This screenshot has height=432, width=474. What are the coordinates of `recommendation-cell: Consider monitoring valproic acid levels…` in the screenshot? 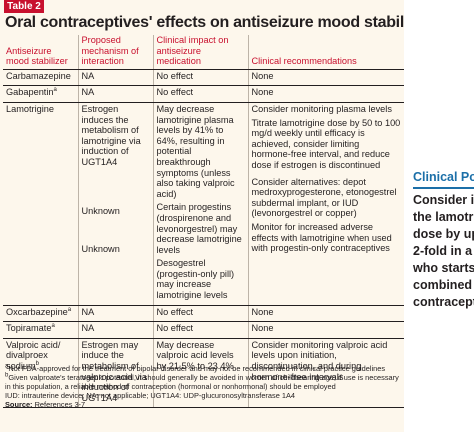 It's located at (325, 373).